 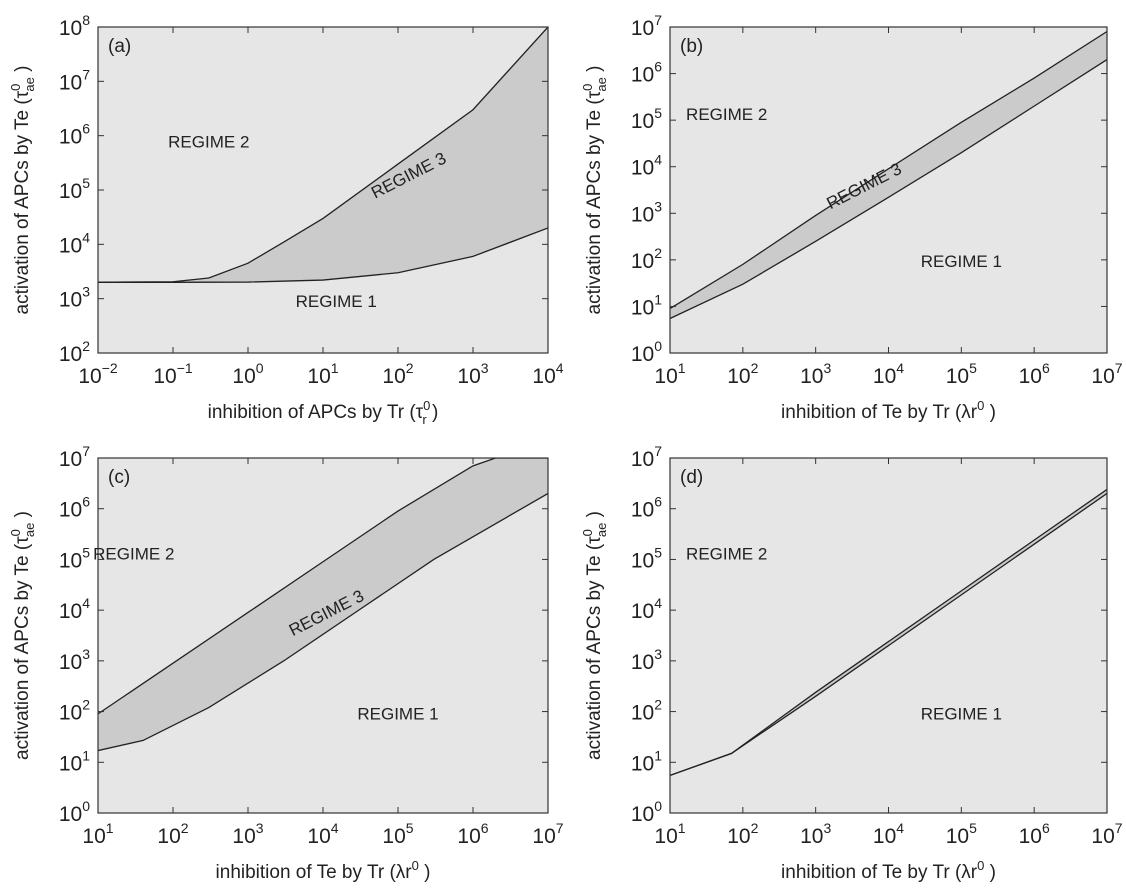 I want to click on panel-label: (b), so click(x=691, y=46).